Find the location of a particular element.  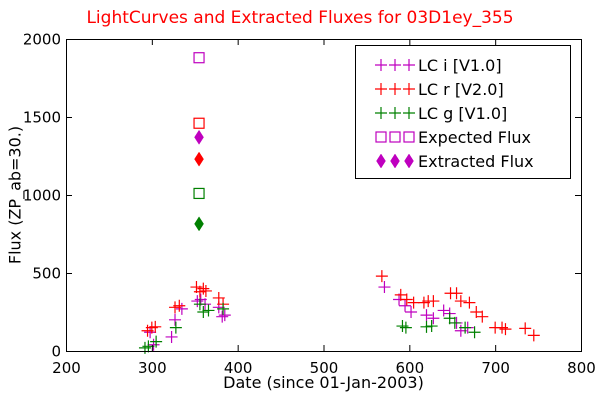

legend-label-lc-i-v1-0: LC i [V1.0] is located at coordinates (460, 65).